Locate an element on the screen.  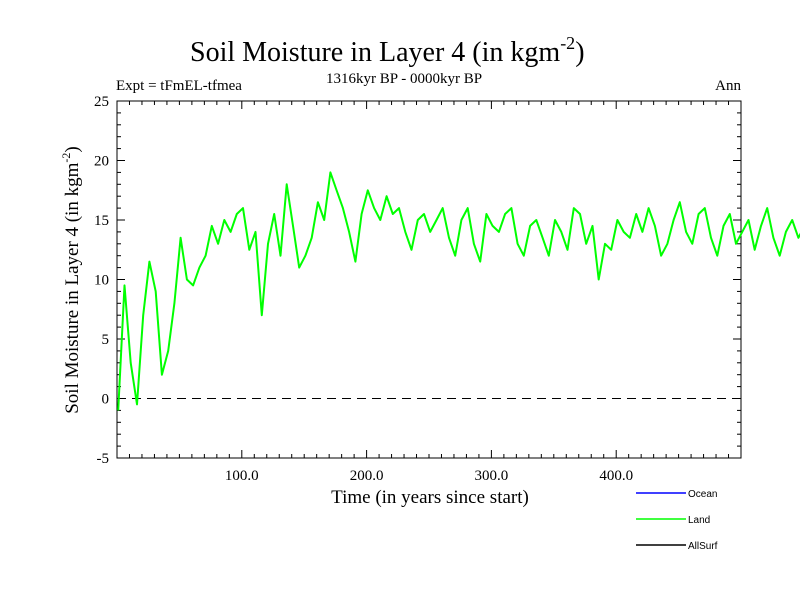
y-axis-label-superscript: -2 is located at coordinates (66, 158).